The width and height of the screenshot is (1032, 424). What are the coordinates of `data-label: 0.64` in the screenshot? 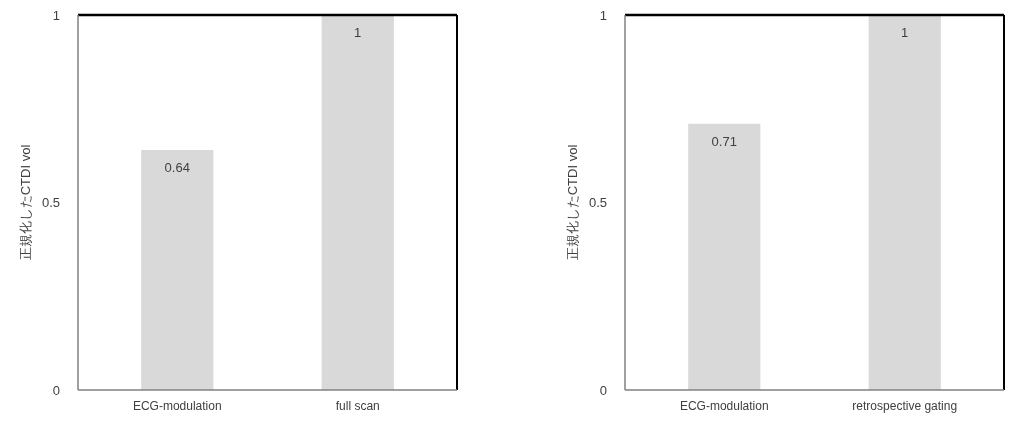 It's located at (177, 167).